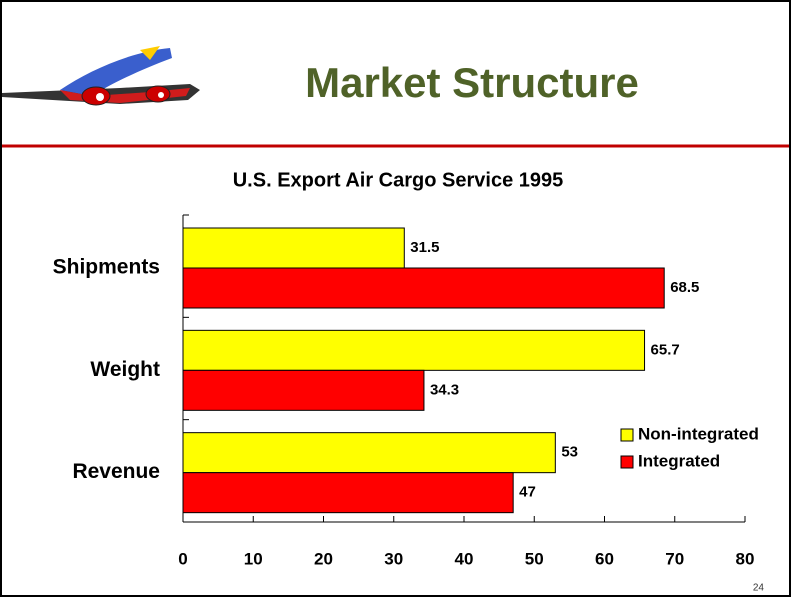  What do you see at coordinates (116, 471) in the screenshot?
I see `y-tick-label: Revenue` at bounding box center [116, 471].